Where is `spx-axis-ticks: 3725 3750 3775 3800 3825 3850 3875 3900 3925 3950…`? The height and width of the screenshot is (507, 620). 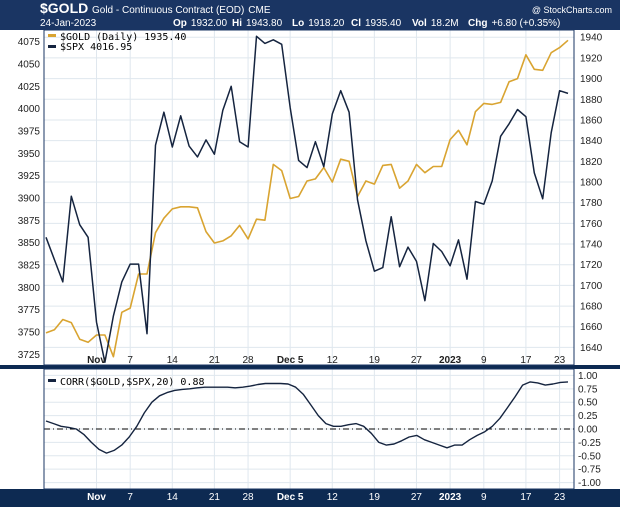 spx-axis-ticks: 3725 3750 3775 3800 3825 3850 3875 3900 3925 3950… is located at coordinates (29, 199).